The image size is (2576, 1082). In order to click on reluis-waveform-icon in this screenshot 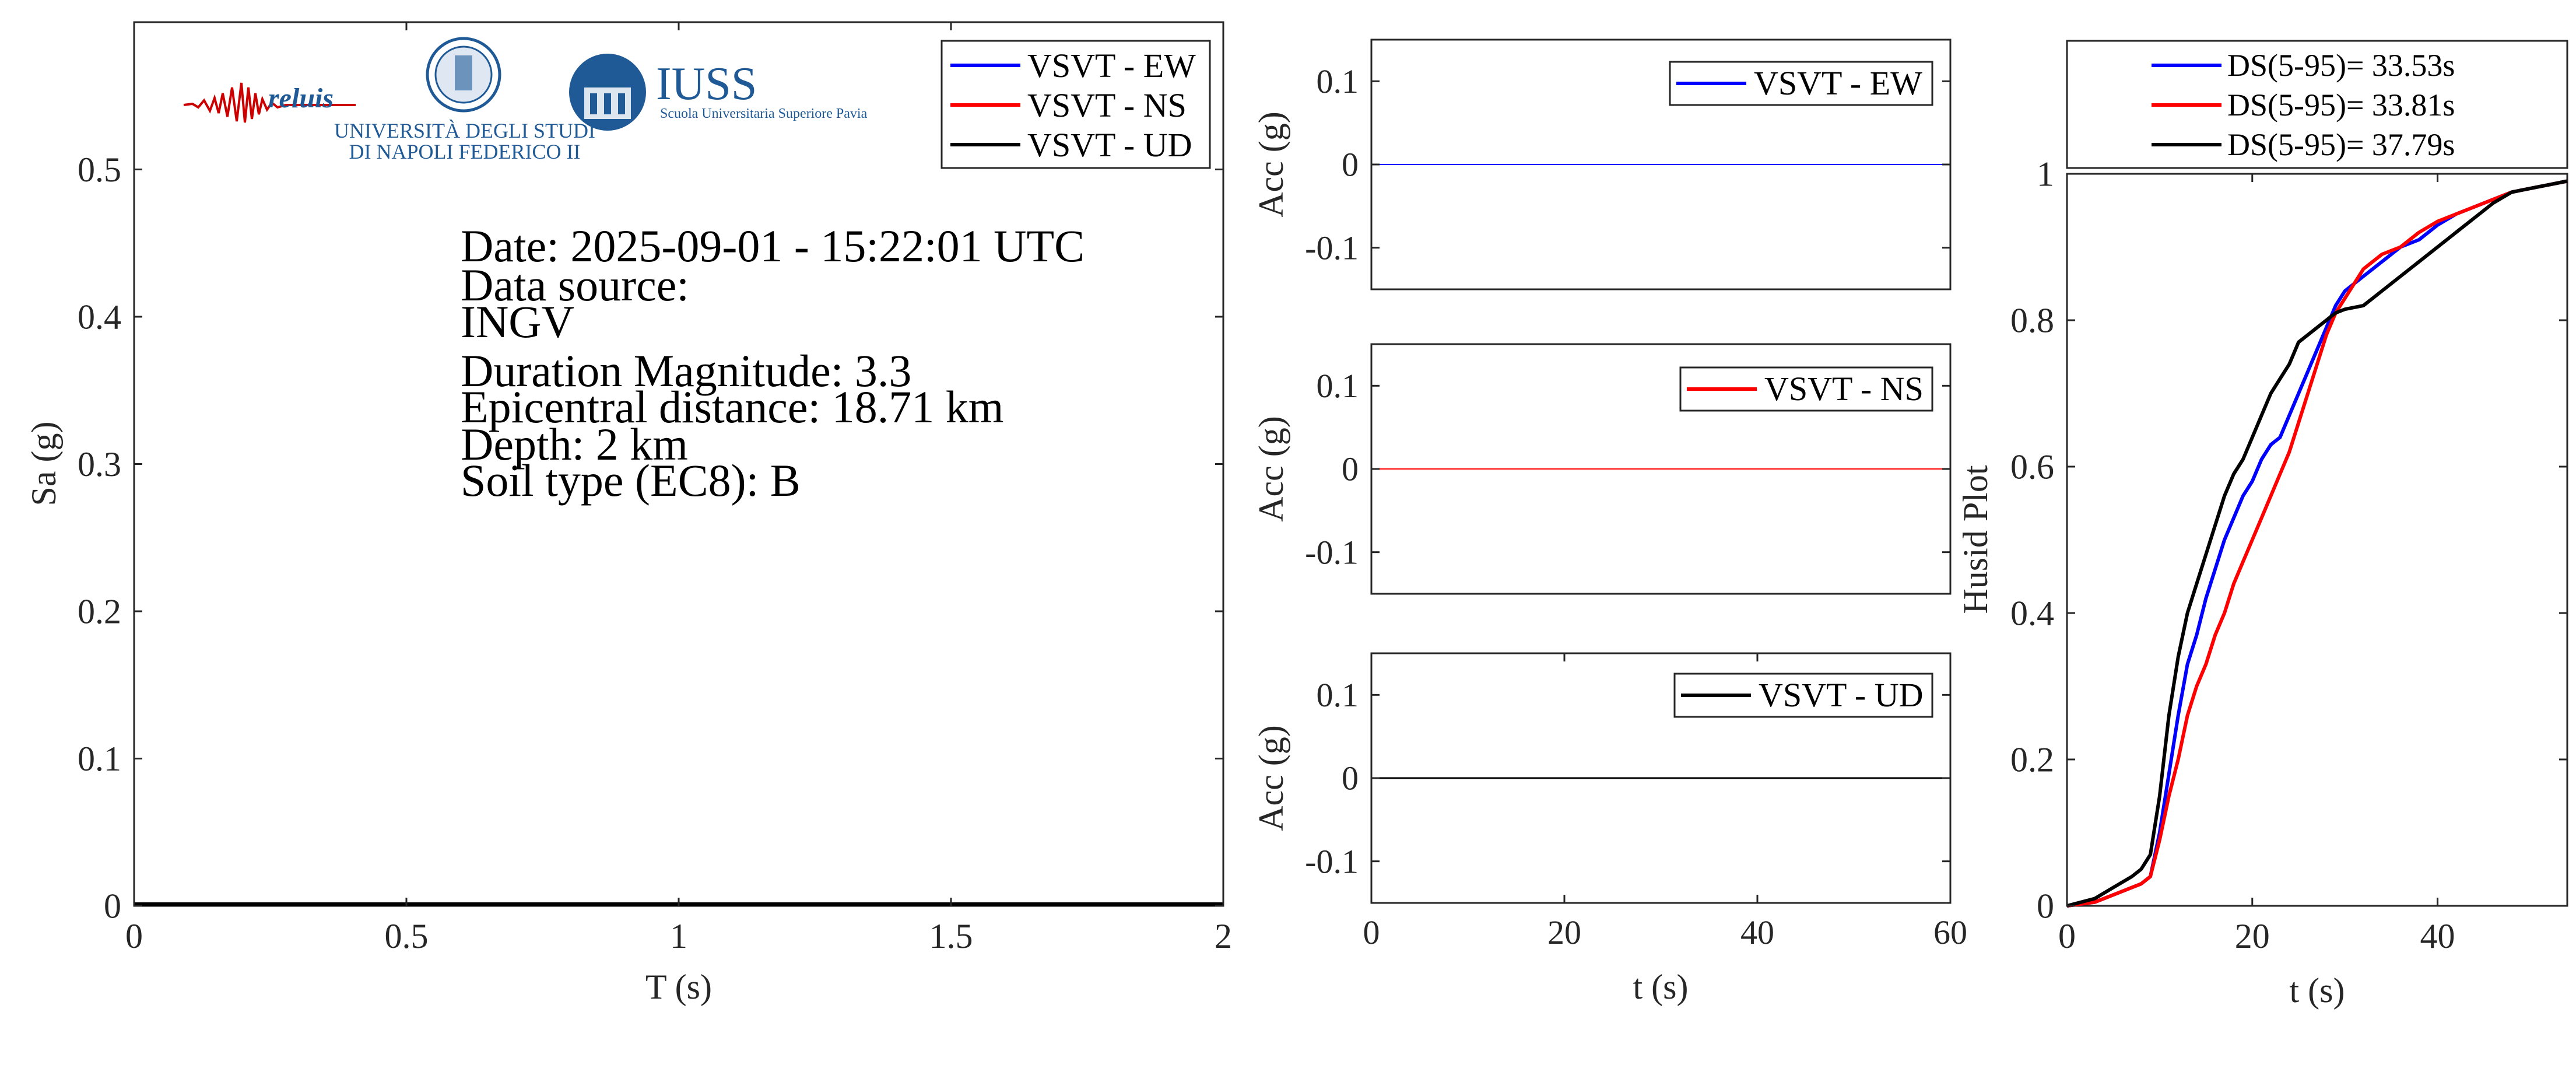, I will do `click(269, 102)`.